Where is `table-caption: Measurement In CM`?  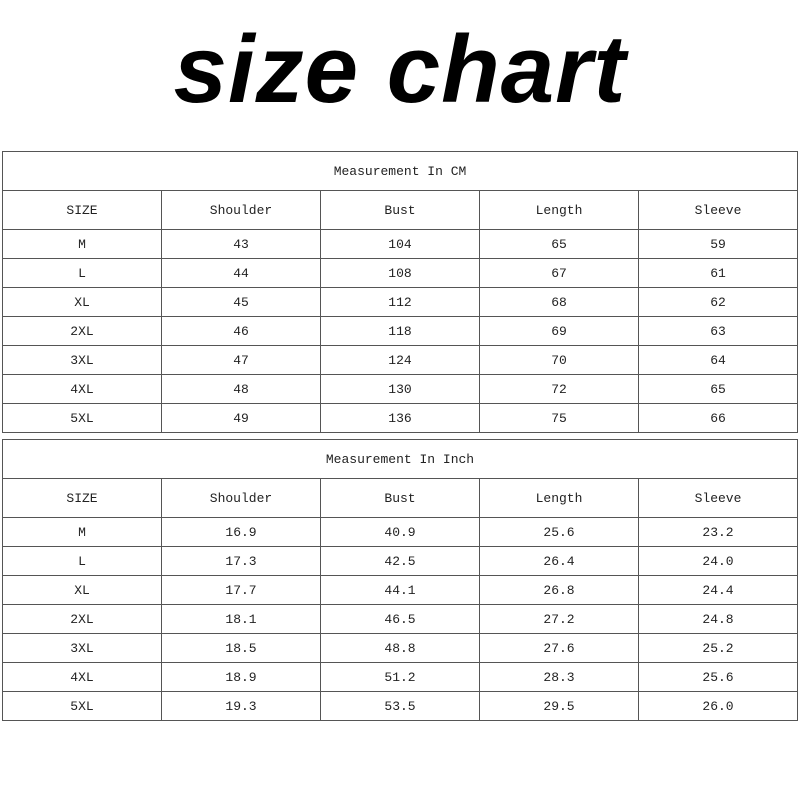
table-caption: Measurement In CM is located at coordinates (400, 171).